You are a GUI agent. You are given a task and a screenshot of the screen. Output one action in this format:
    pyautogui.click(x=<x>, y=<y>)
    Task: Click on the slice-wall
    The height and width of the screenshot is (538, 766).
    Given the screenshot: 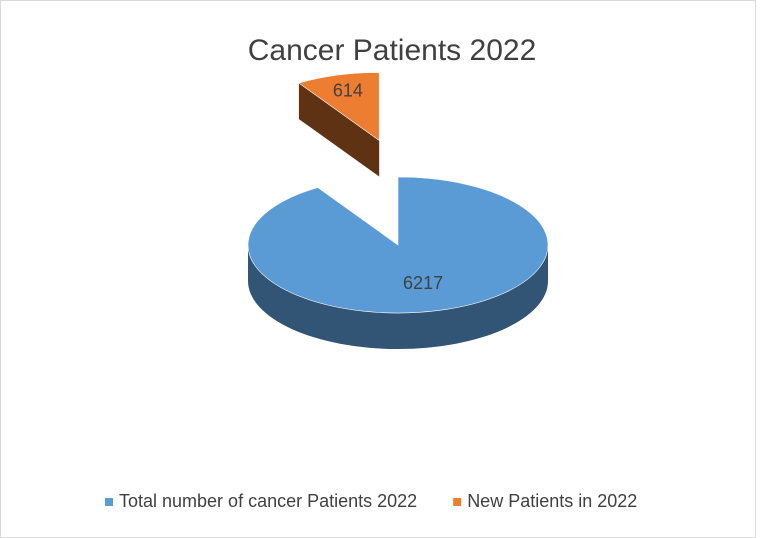 What is the action you would take?
    pyautogui.click(x=339, y=130)
    